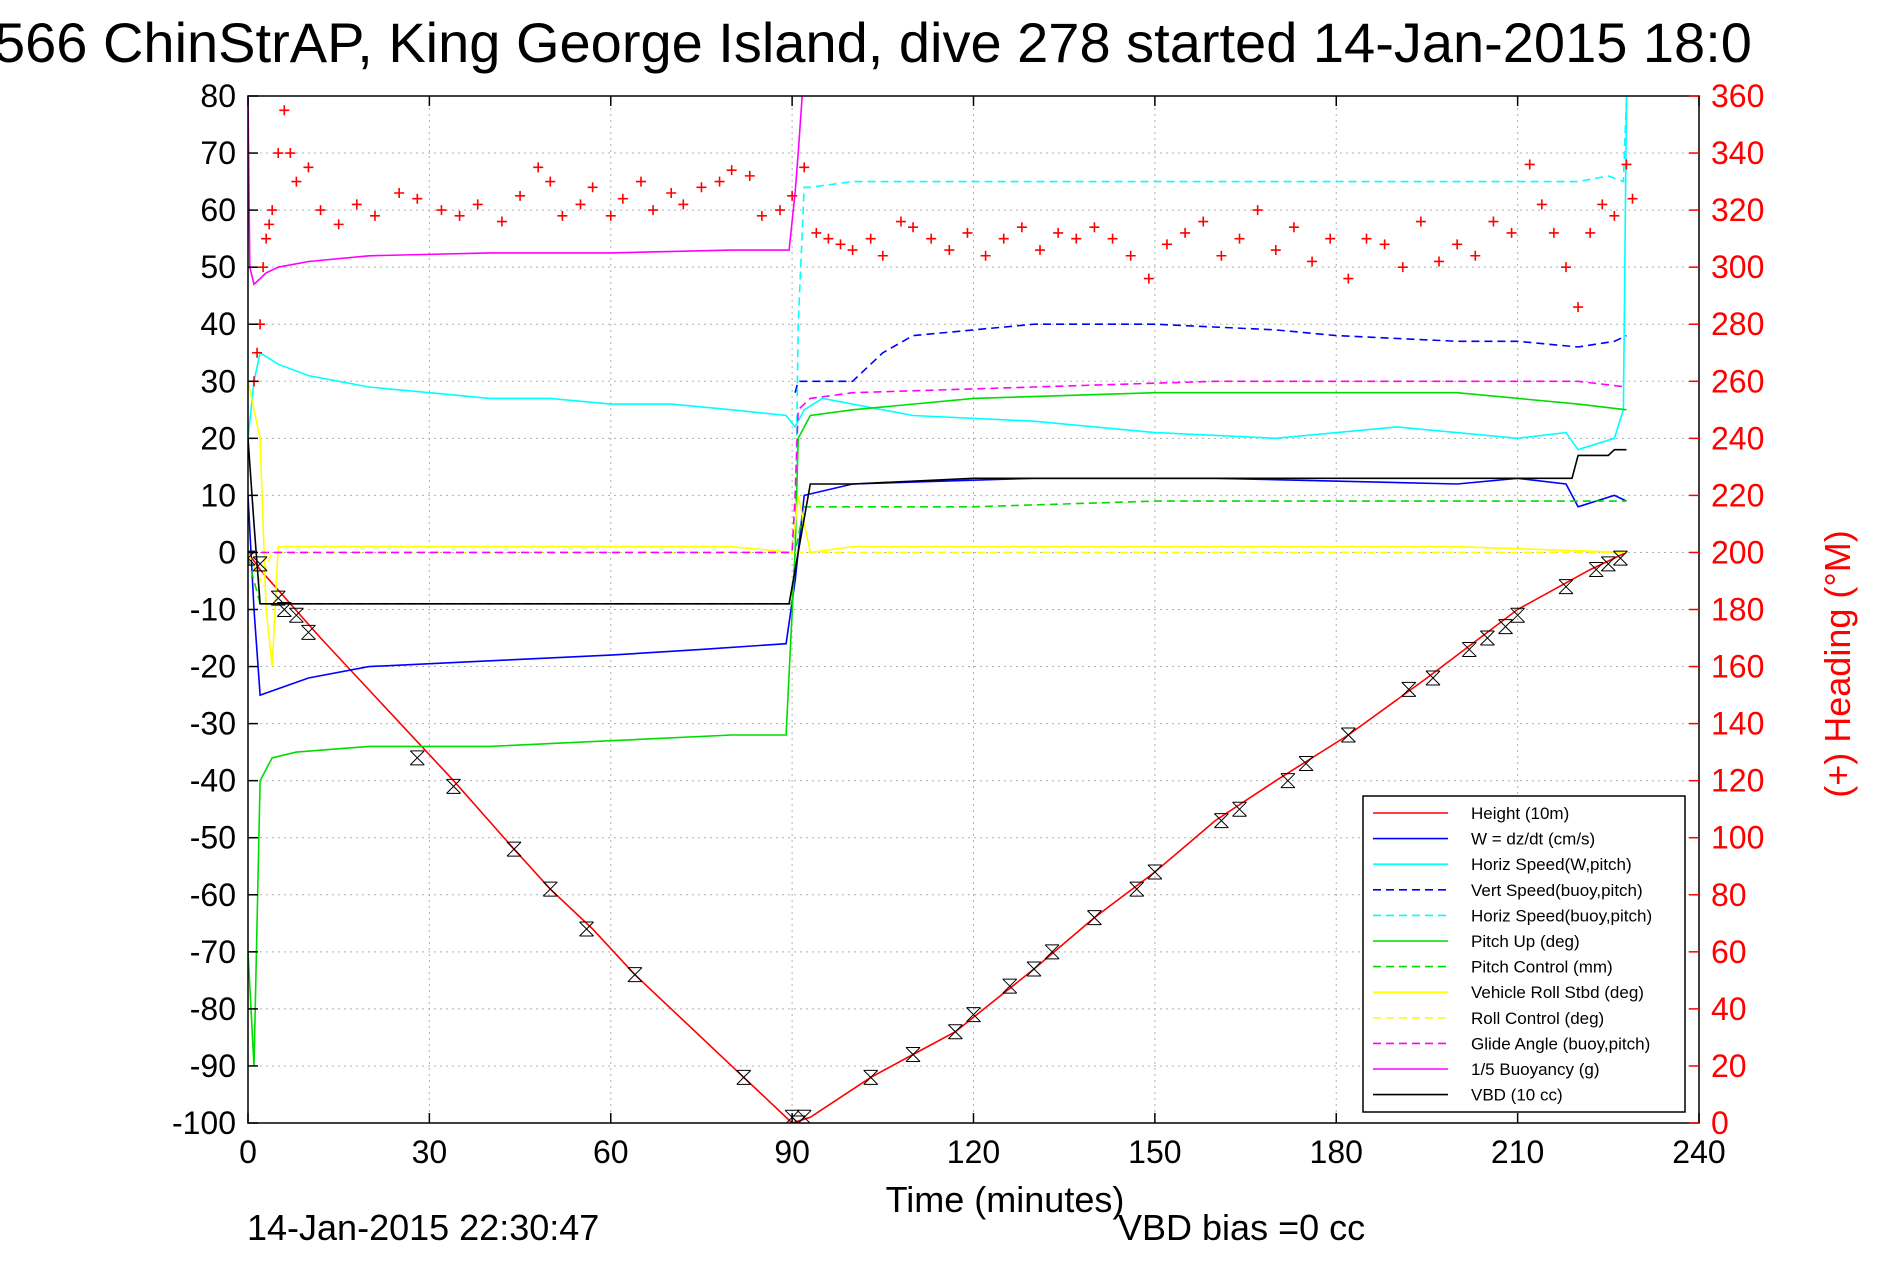 The image size is (1891, 1262). What do you see at coordinates (430, 1152) in the screenshot?
I see `x-tick-label: 30` at bounding box center [430, 1152].